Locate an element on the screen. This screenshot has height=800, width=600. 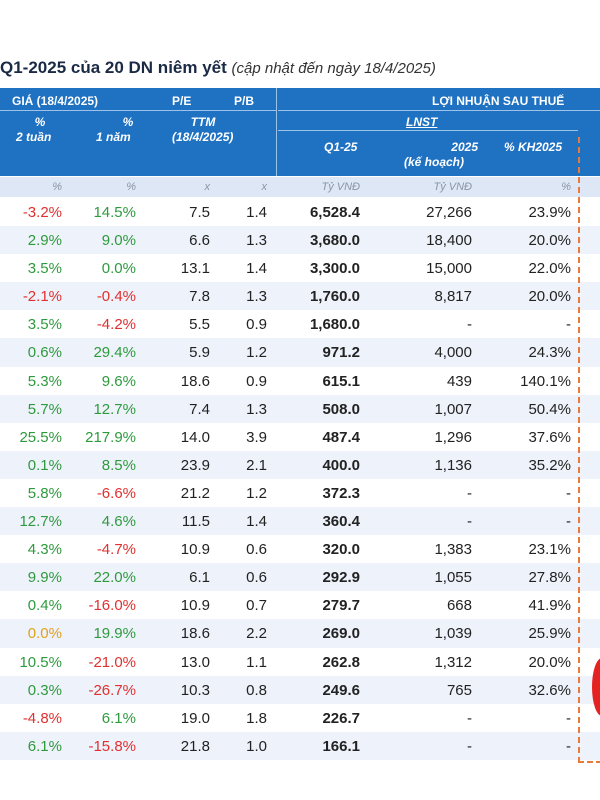
header-ttm: TTM is located at coordinates (203, 122).